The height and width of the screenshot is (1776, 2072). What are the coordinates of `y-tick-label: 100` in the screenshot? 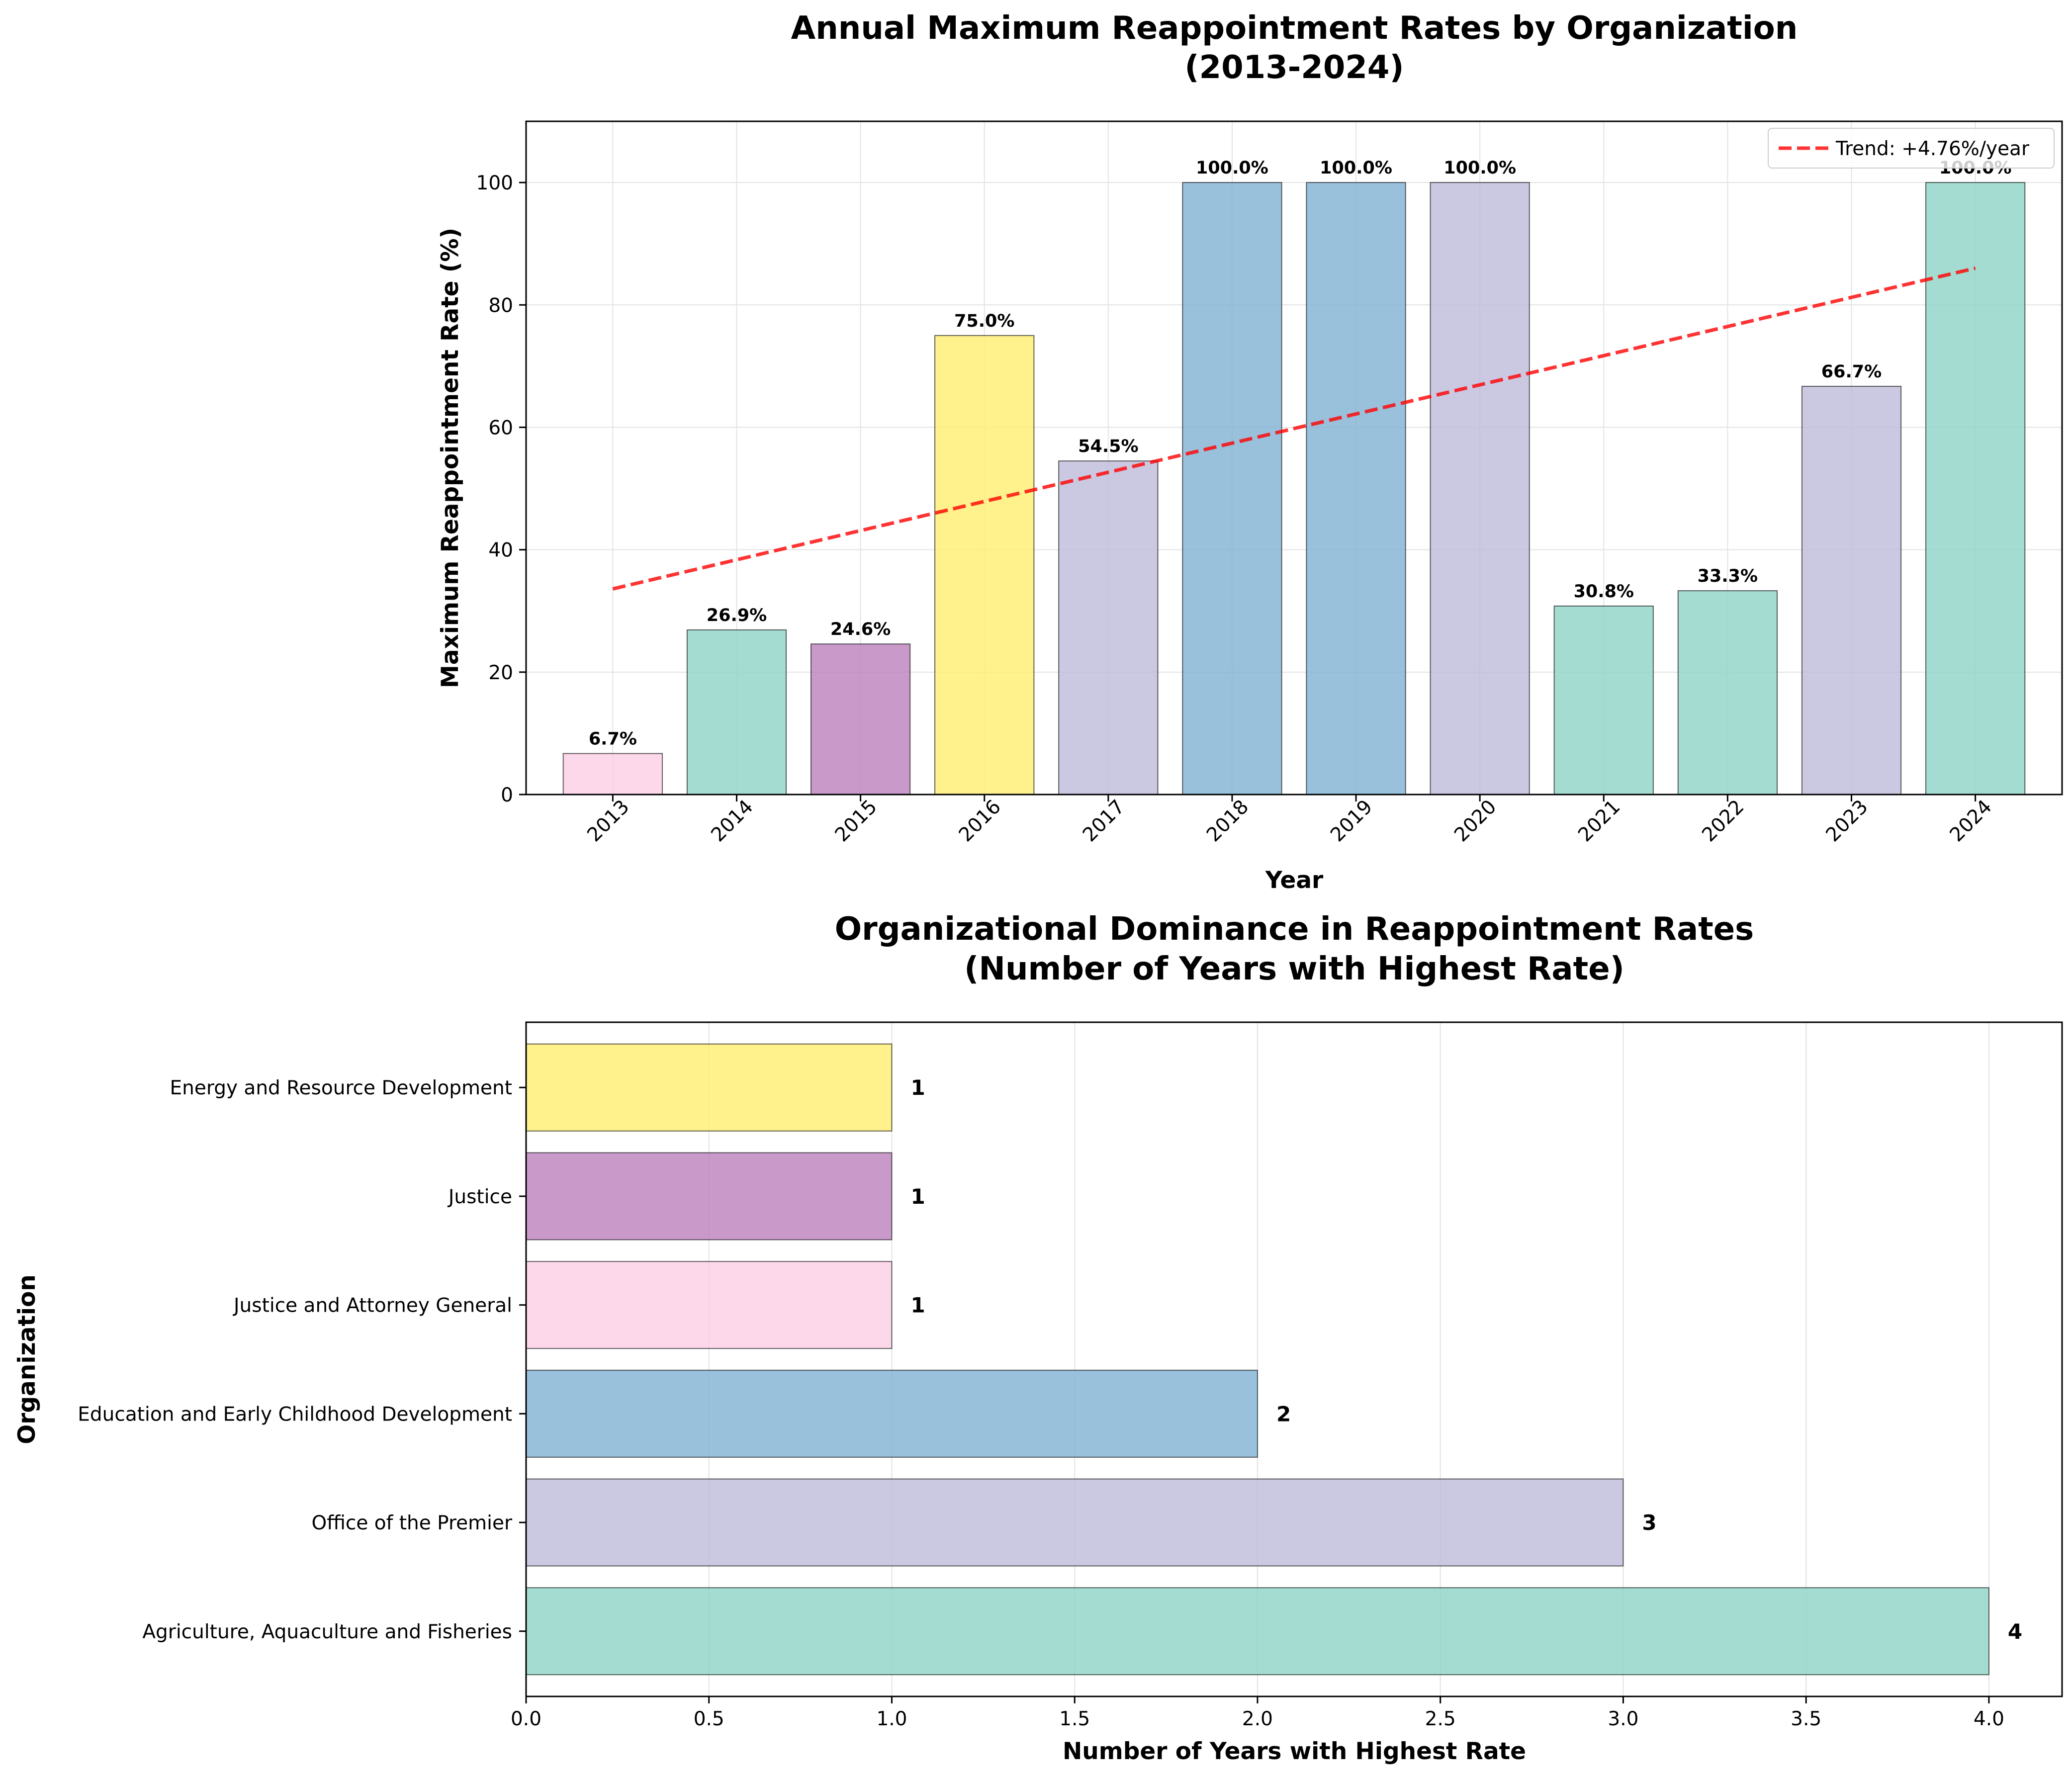 It's located at (495, 183).